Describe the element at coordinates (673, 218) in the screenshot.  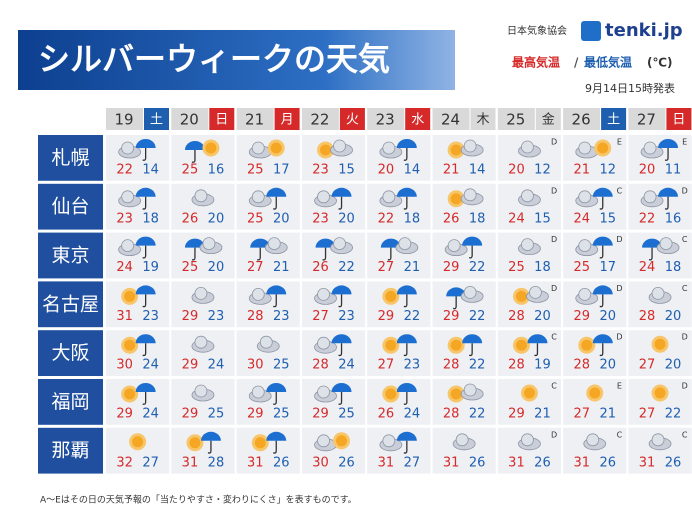
I see `low-temp: 16` at that location.